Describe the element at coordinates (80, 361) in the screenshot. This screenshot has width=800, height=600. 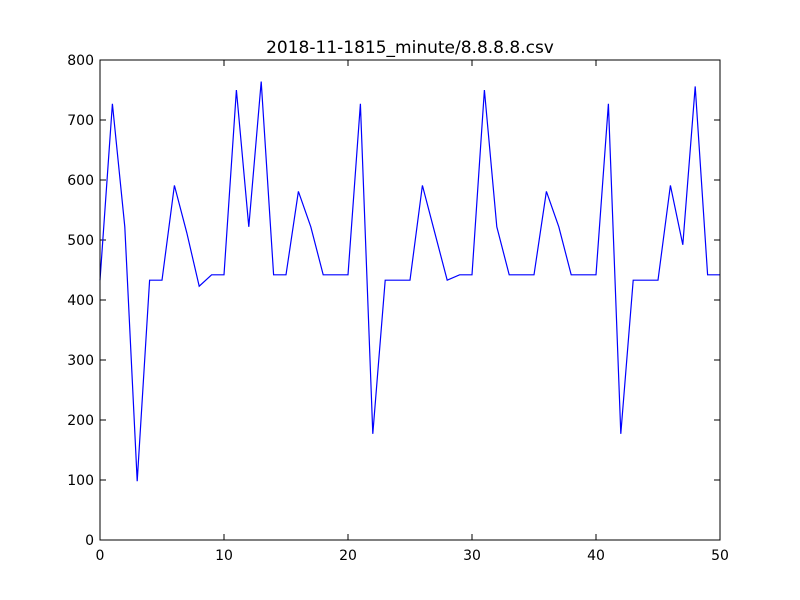
I see `y-tick-label: 300` at that location.